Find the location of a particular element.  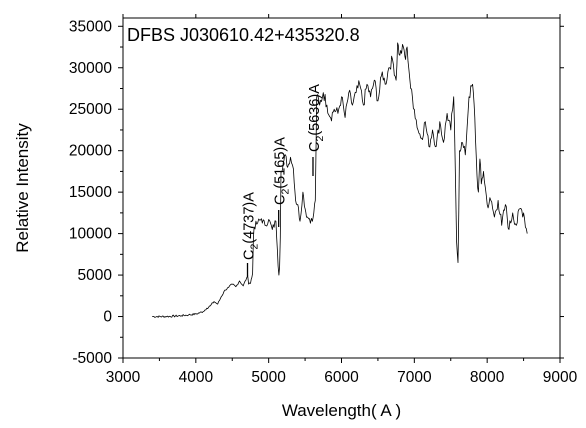

annotation-label: C2(4737)A is located at coordinates (251, 226).